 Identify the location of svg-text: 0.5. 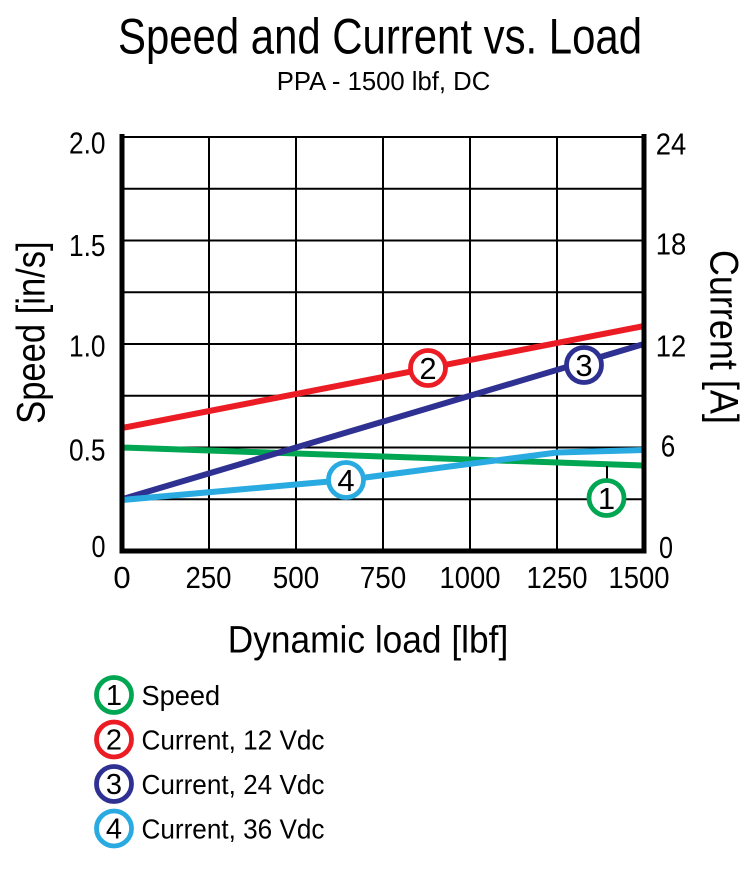
(87, 449).